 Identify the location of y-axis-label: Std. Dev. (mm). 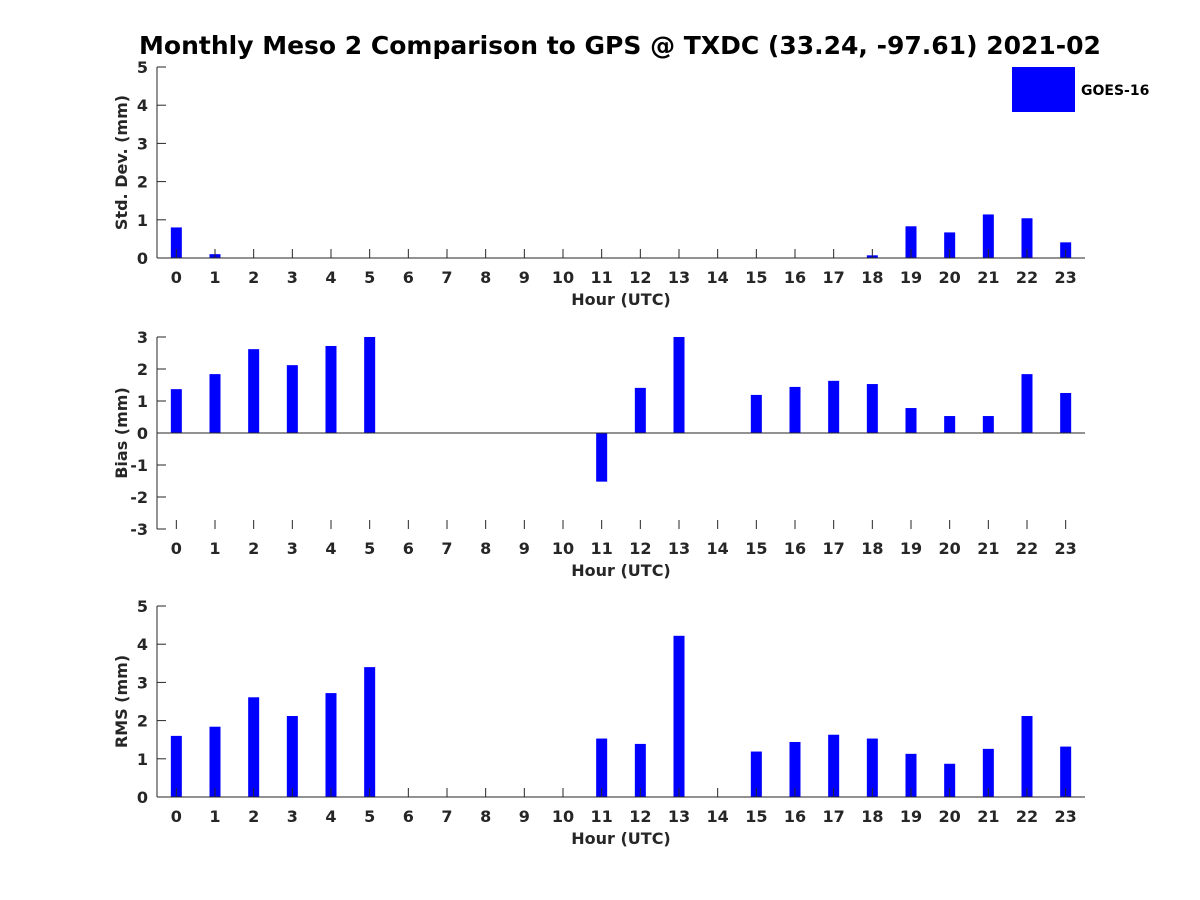
(121, 162).